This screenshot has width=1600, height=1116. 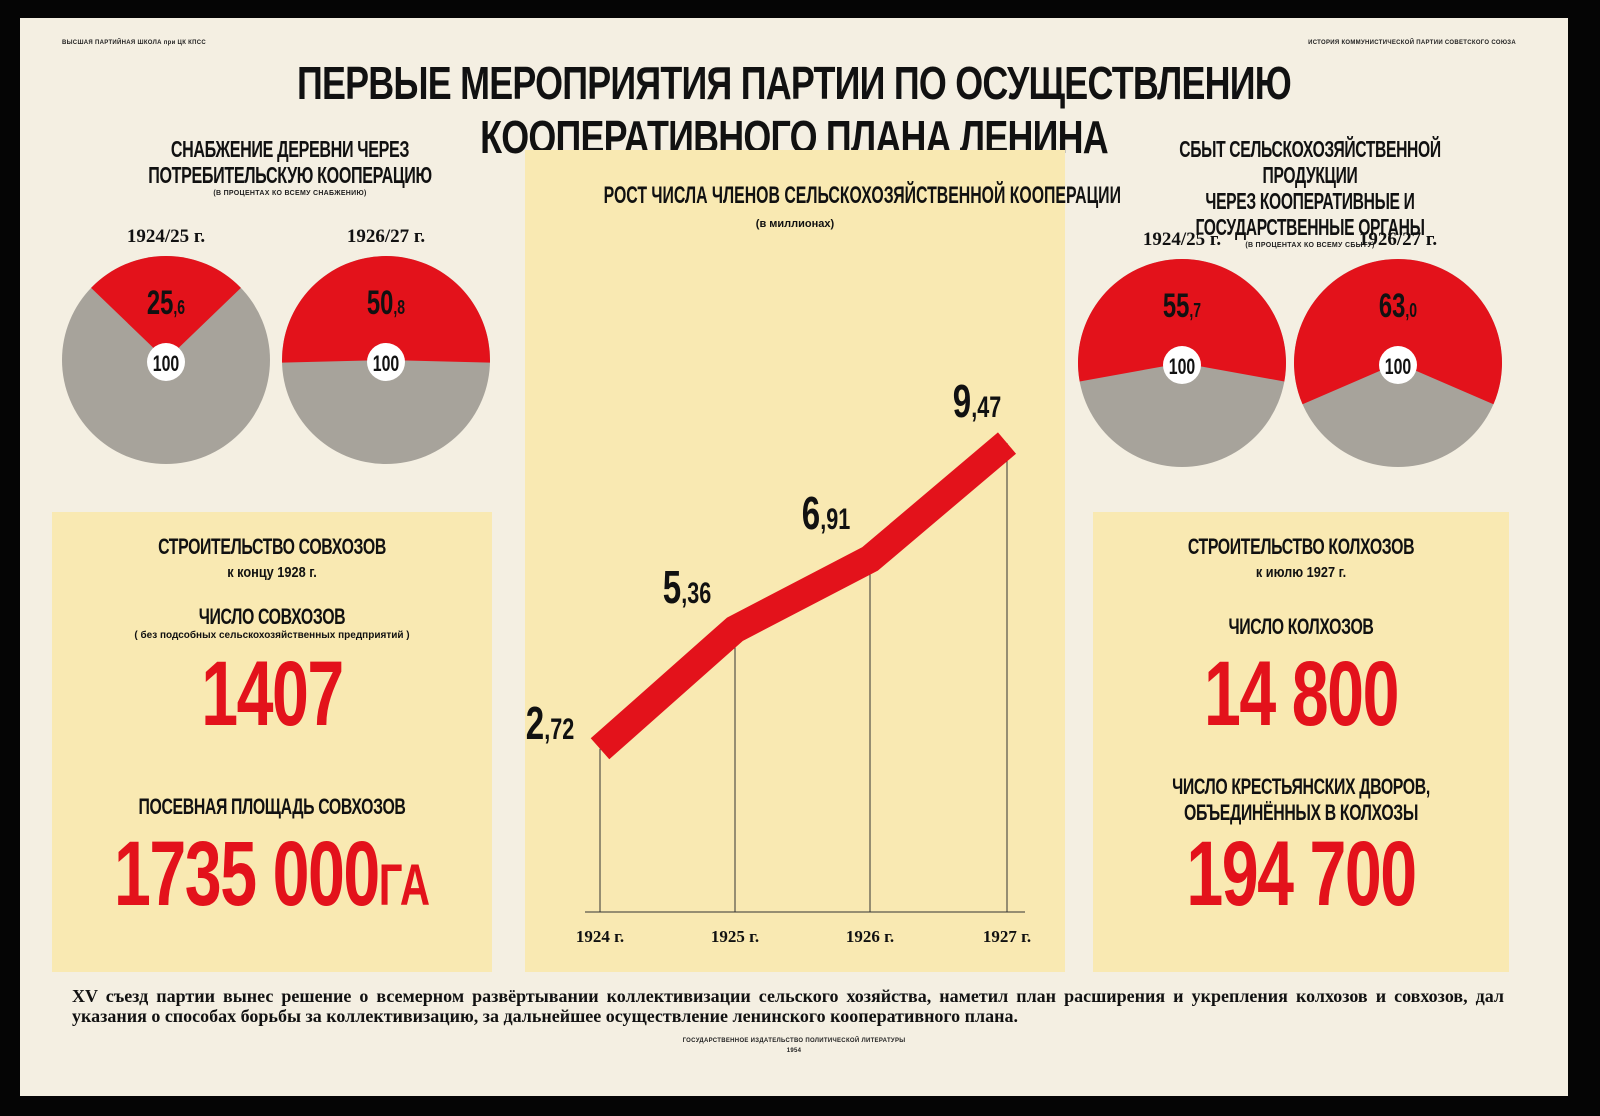 What do you see at coordinates (1301, 874) in the screenshot?
I see `kolkhoz-households-value: 194 700` at bounding box center [1301, 874].